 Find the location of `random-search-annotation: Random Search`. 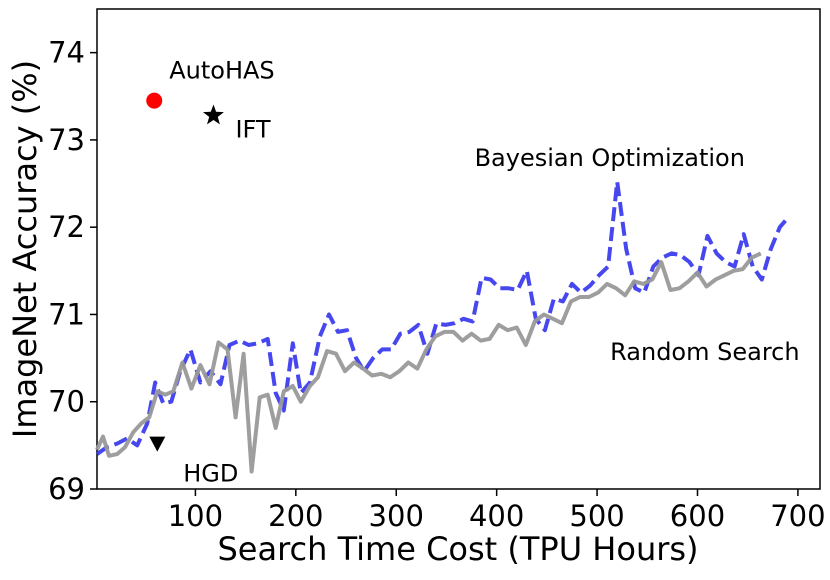

random-search-annotation: Random Search is located at coordinates (704, 352).